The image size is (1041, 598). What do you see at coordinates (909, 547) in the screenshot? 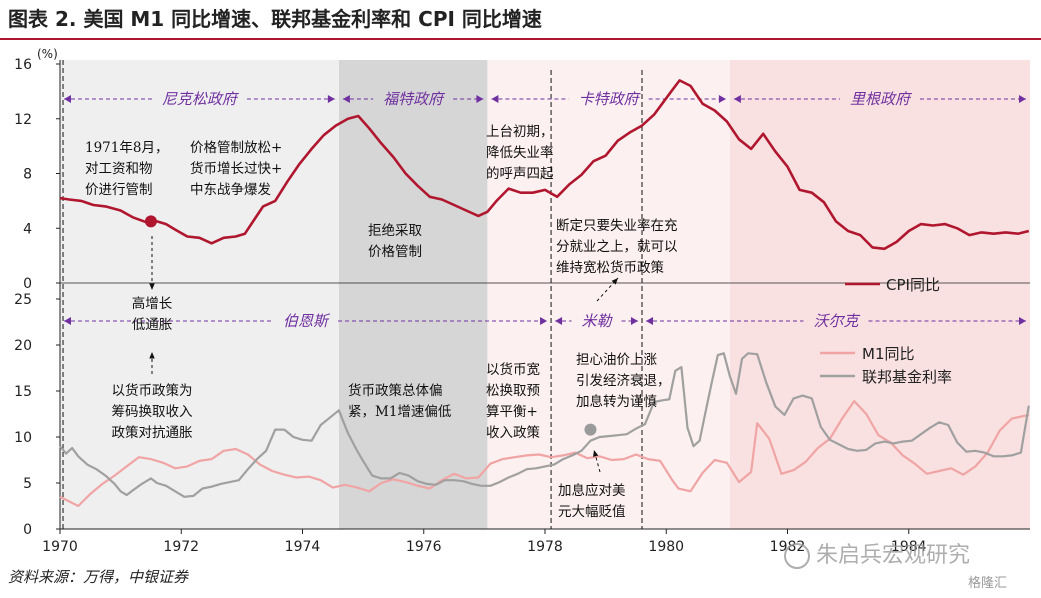
I see `x-tick-label: 1984` at bounding box center [909, 547].